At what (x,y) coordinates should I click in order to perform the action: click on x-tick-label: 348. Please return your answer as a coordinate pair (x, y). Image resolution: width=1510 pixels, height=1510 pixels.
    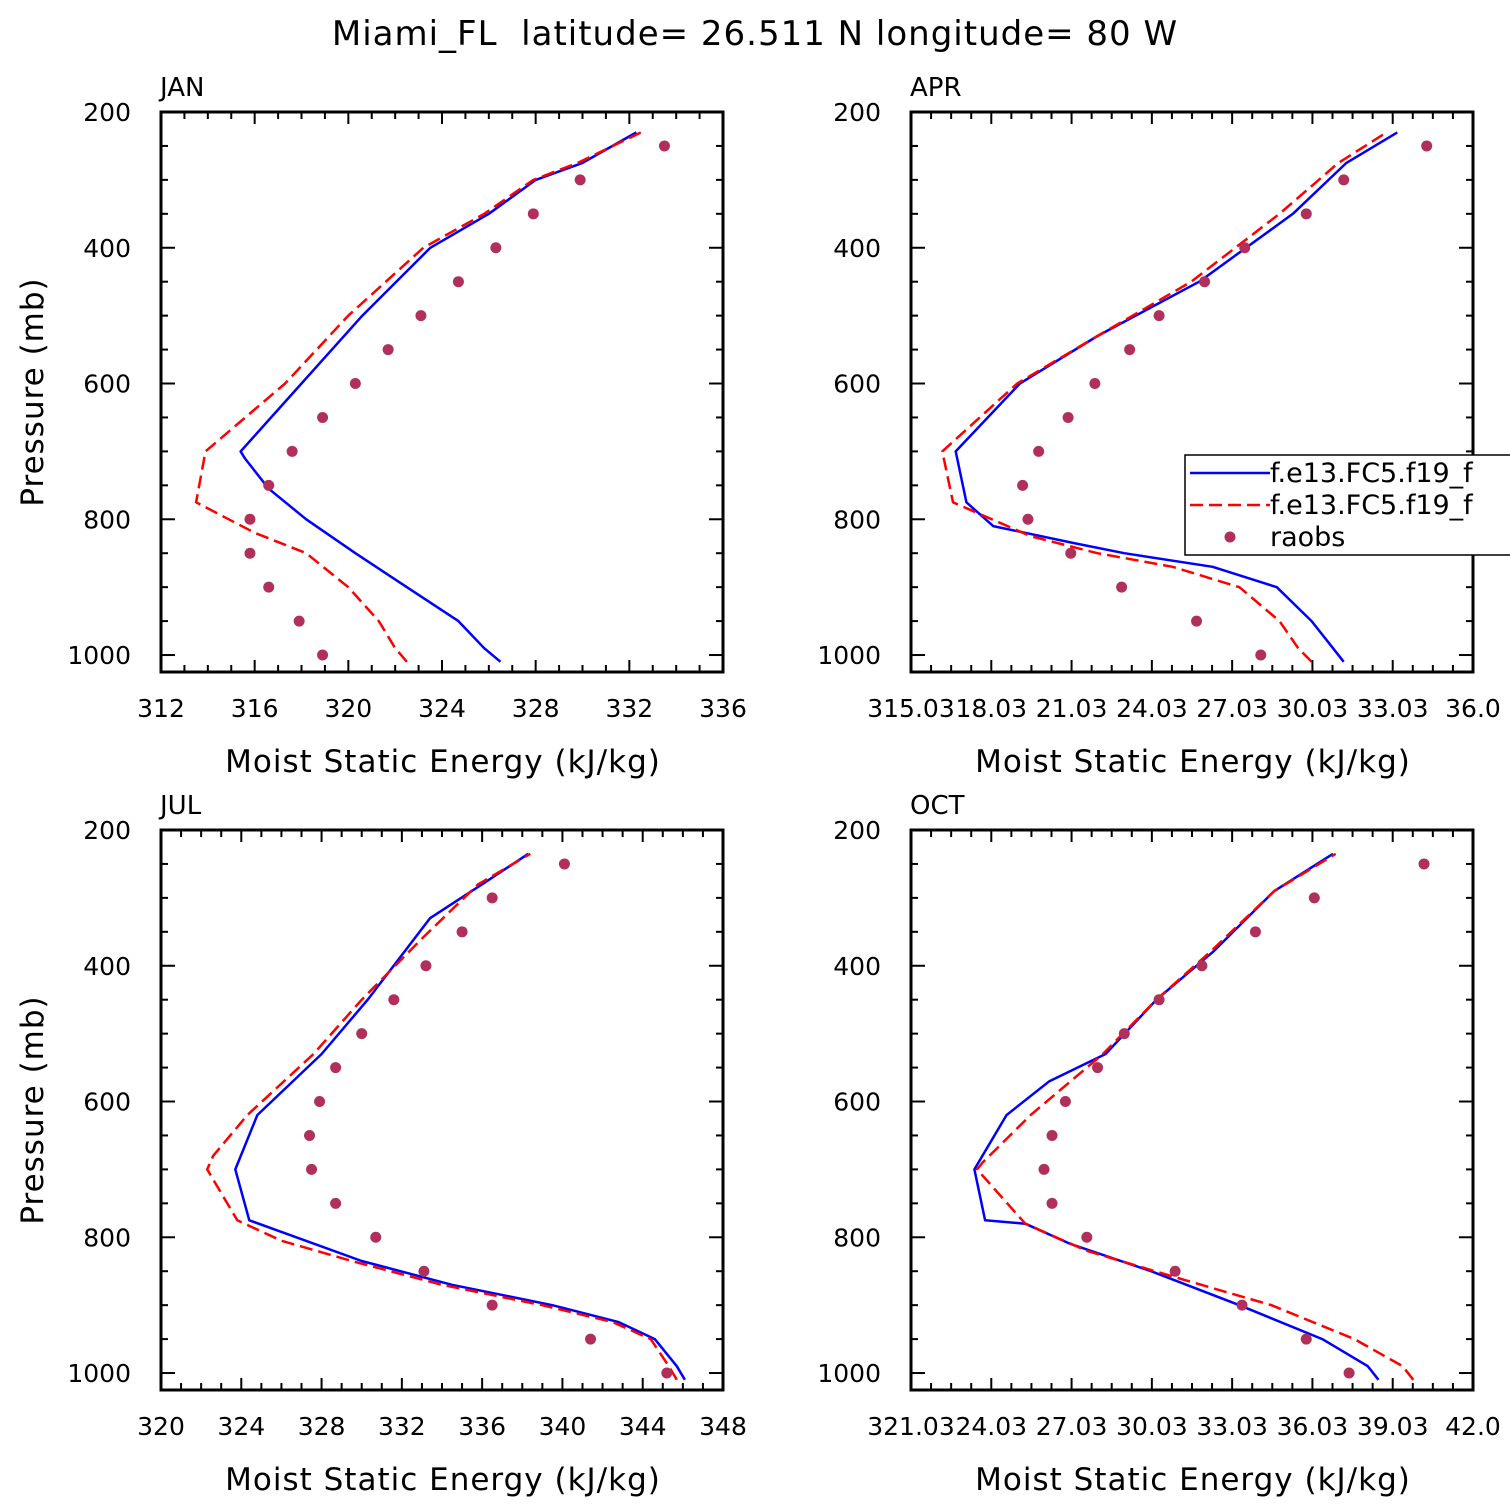
    Looking at the image, I should click on (723, 1426).